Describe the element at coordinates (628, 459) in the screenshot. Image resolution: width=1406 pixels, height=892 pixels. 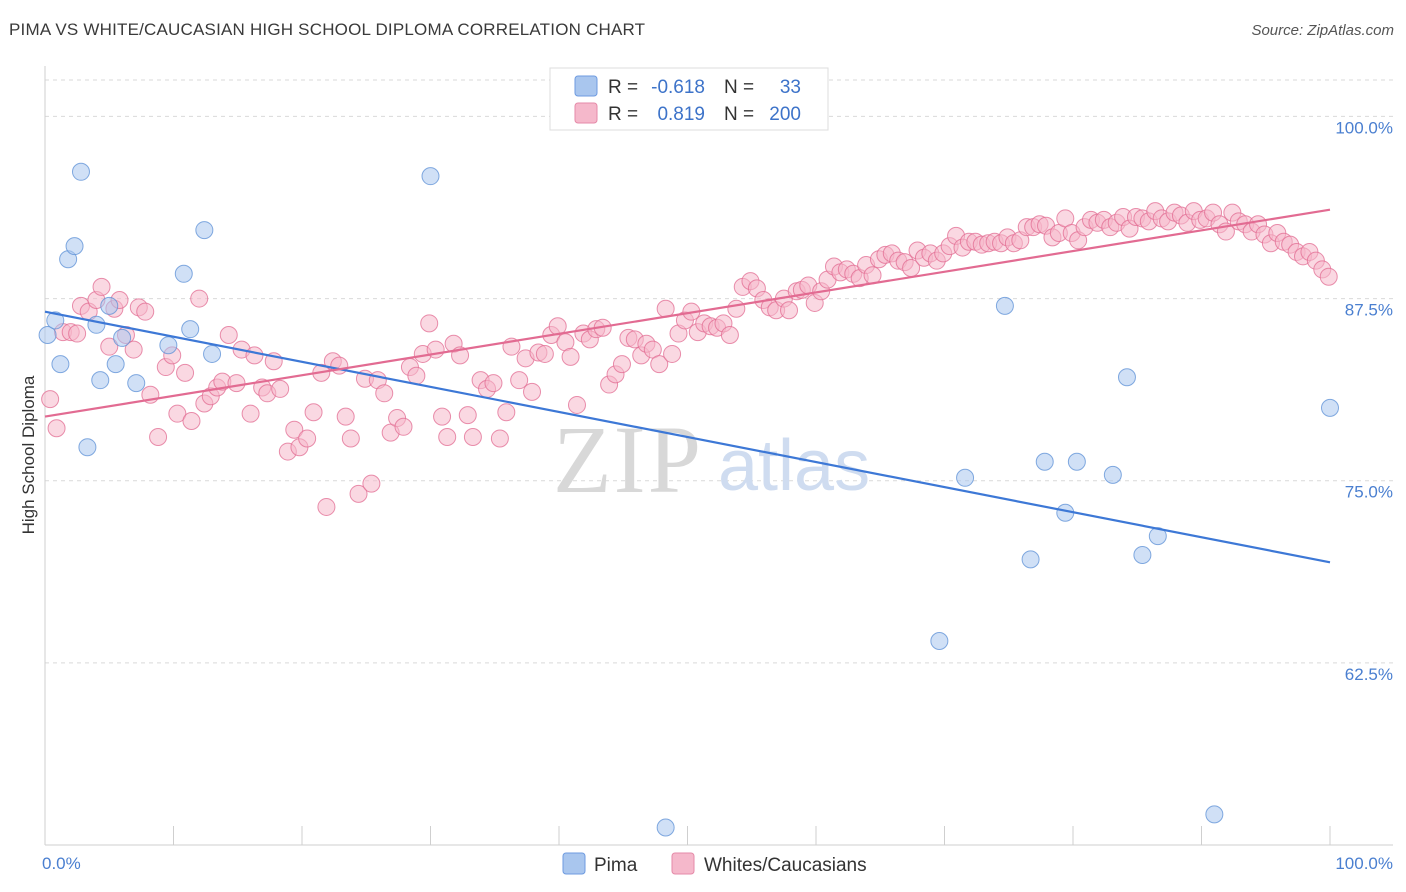
I see `watermark-zip: ZIP` at that location.